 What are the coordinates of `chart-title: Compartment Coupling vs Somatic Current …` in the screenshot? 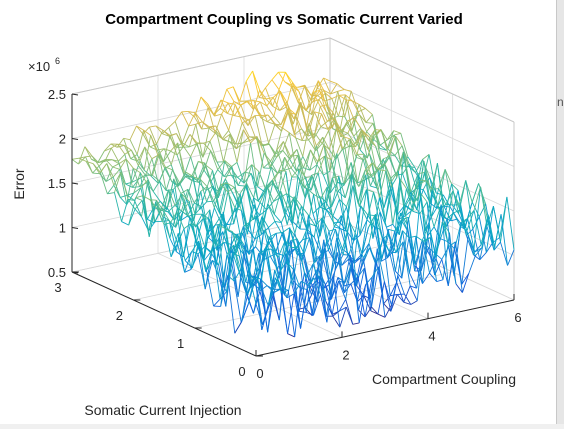 It's located at (284, 19).